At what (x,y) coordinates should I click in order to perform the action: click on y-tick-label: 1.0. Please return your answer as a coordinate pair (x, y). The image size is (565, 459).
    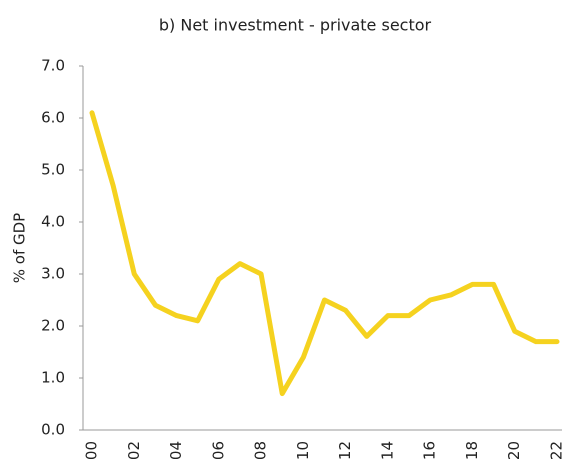
    Looking at the image, I should click on (53, 378).